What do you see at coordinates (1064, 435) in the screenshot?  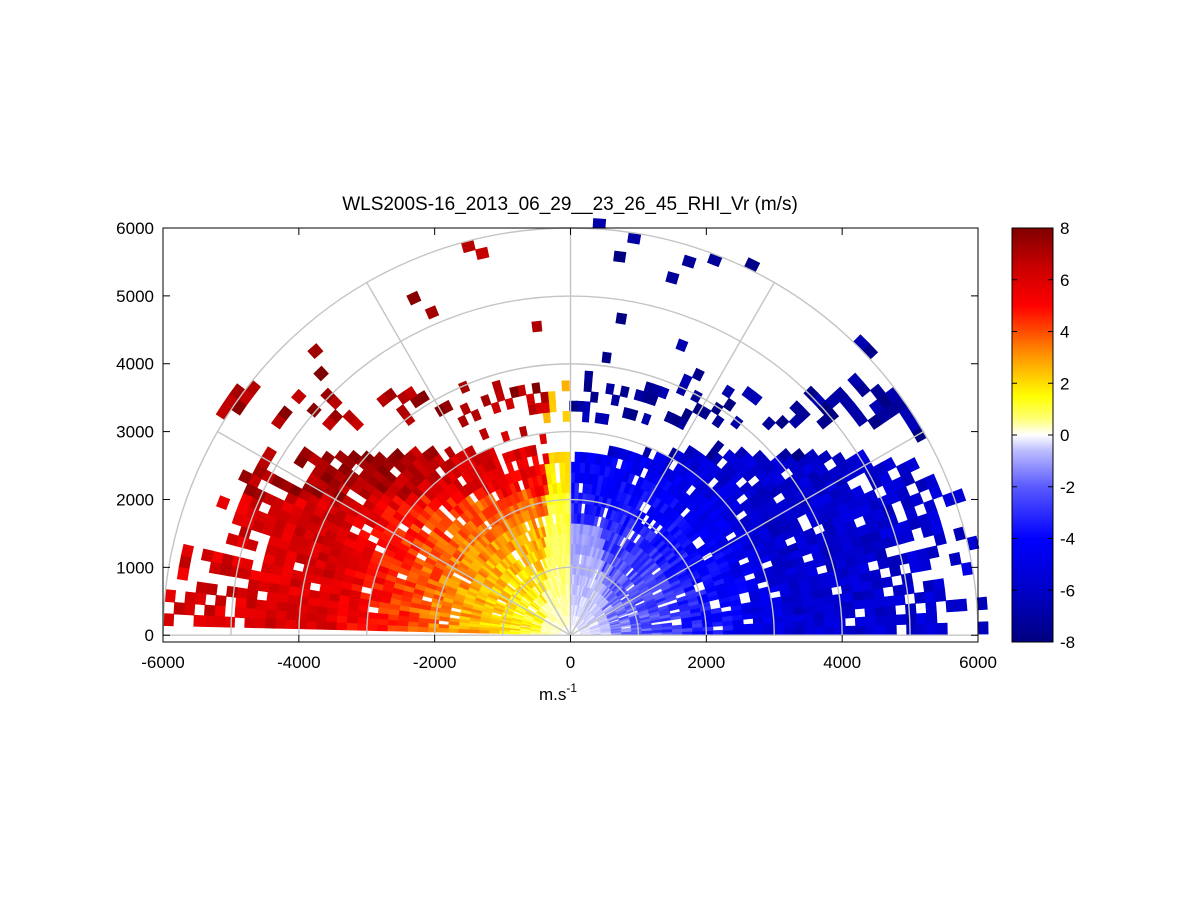 I see `colorbar-tick-label: 0` at bounding box center [1064, 435].